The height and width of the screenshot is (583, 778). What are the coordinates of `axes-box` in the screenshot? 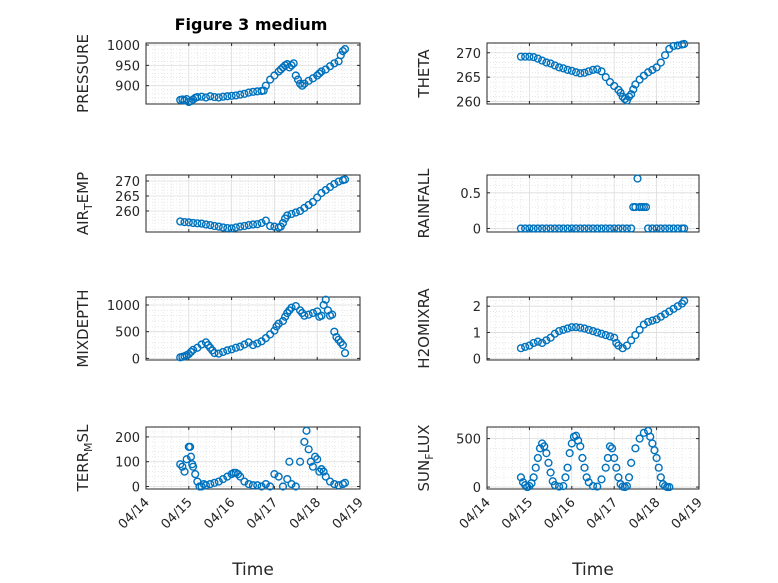 It's located at (593, 328).